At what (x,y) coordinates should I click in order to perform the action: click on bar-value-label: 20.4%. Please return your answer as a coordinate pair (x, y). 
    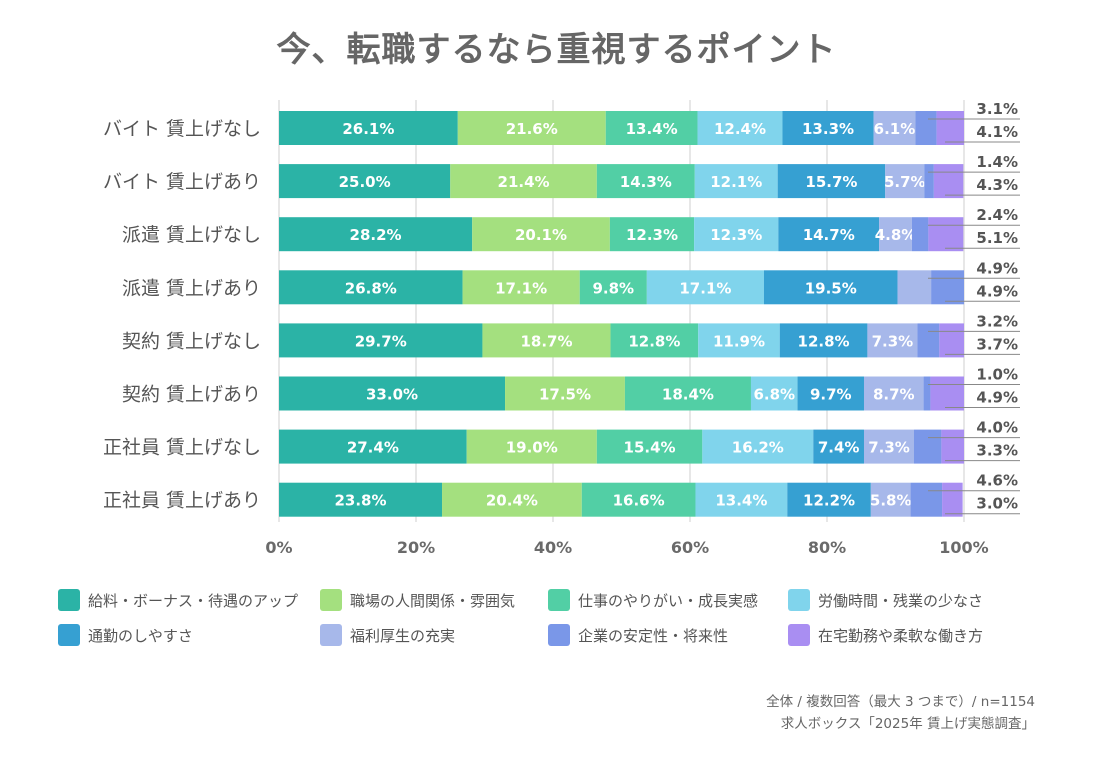
    Looking at the image, I should click on (512, 501).